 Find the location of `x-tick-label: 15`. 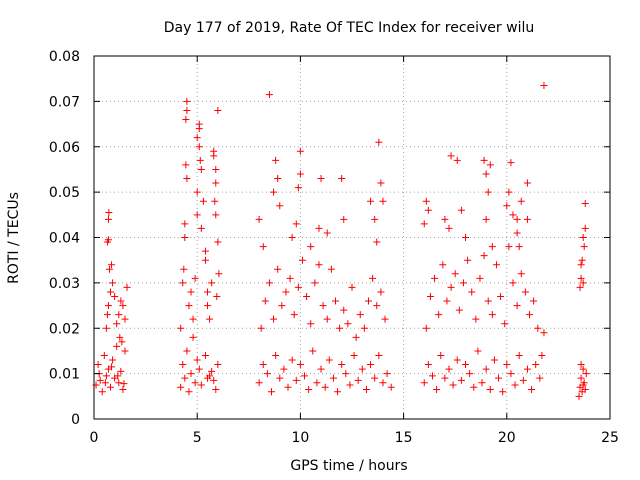

x-tick-label: 15 is located at coordinates (404, 438).